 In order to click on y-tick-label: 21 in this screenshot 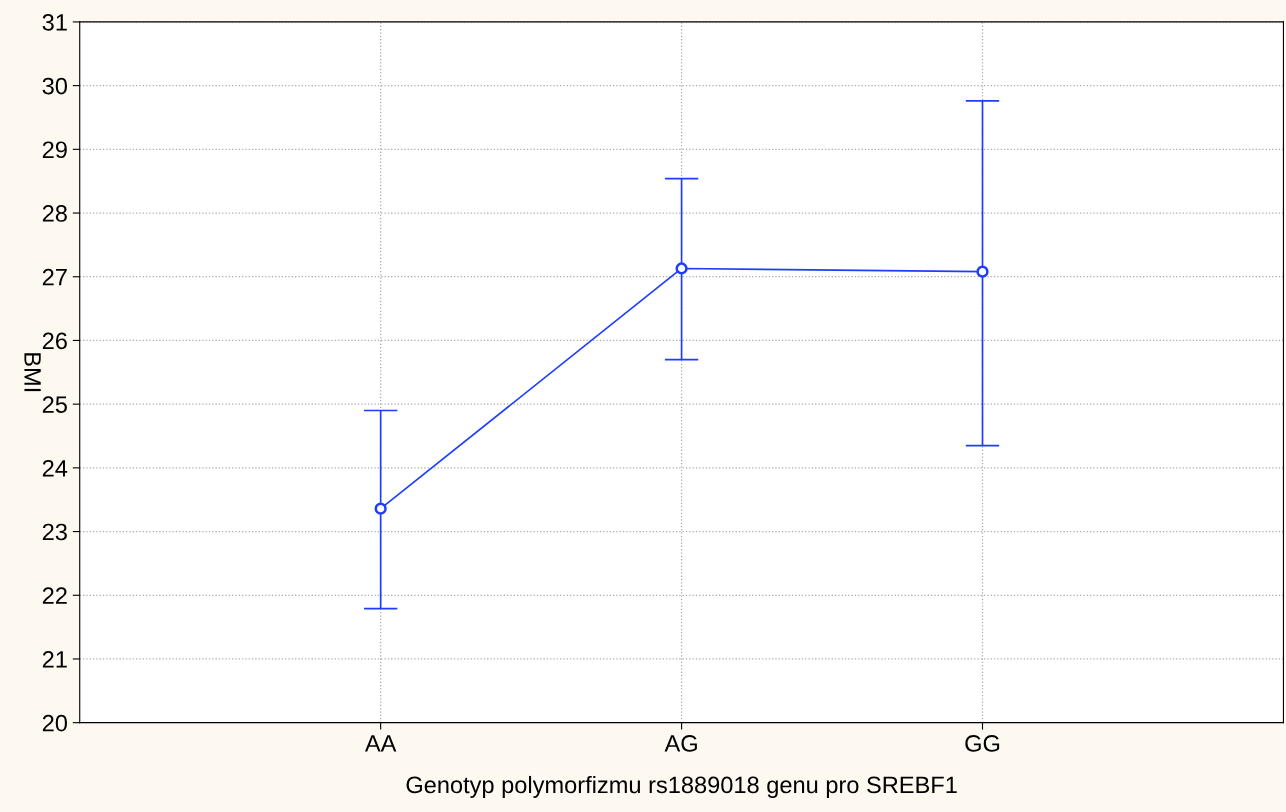, I will do `click(54, 659)`.